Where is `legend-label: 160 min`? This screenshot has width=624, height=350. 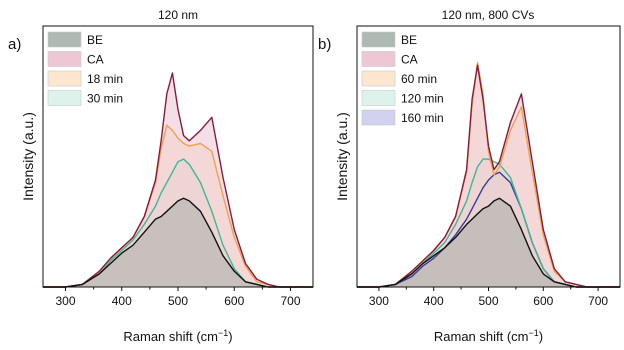 legend-label: 160 min is located at coordinates (422, 118).